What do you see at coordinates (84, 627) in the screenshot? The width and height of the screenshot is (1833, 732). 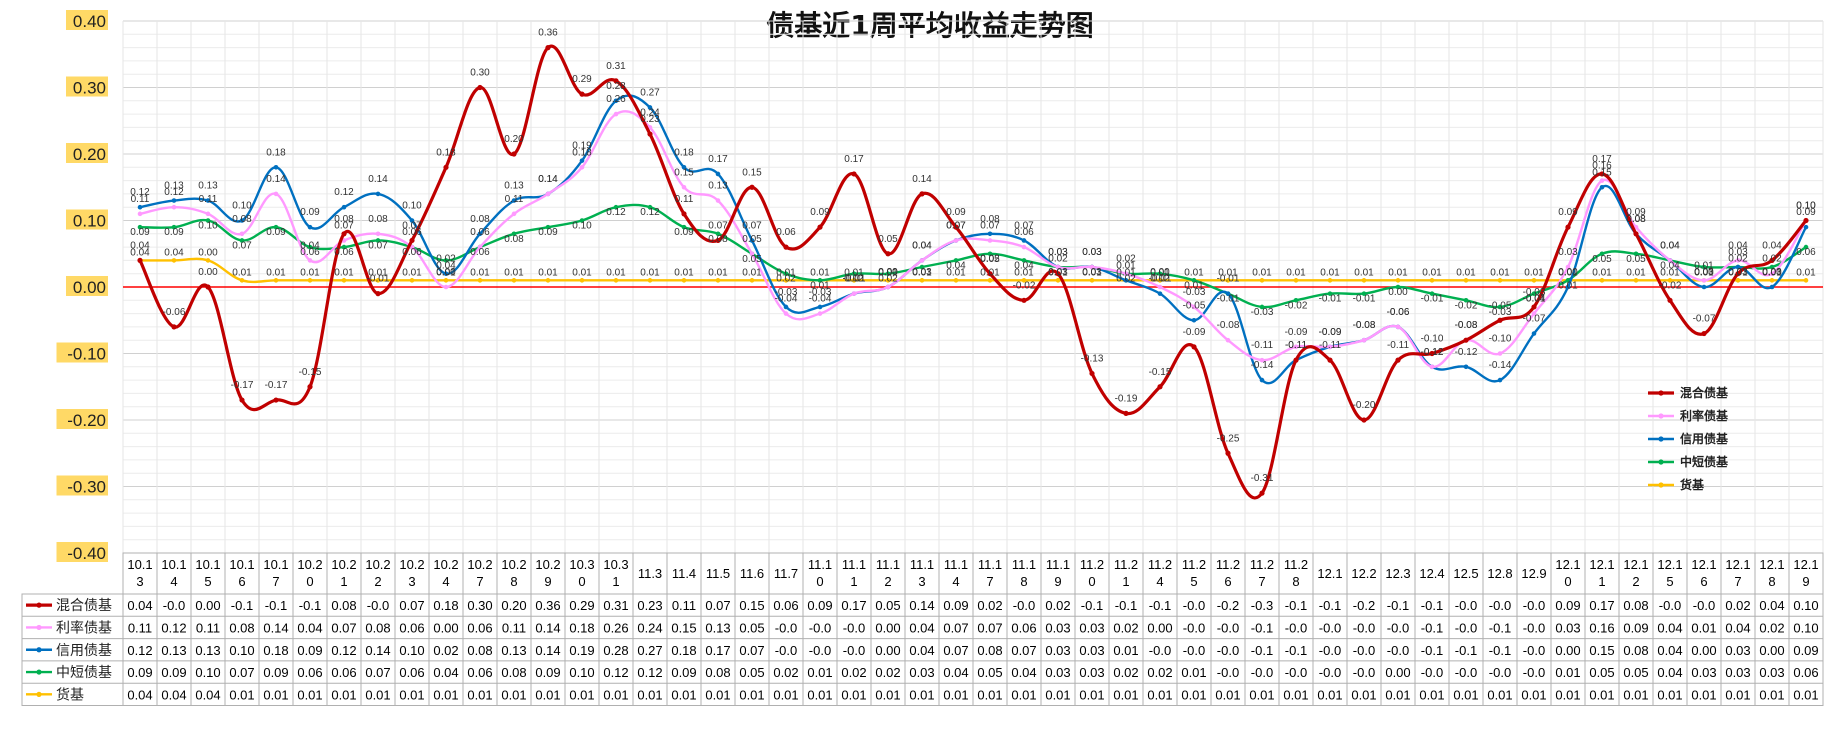 I see `row-name: 利率债基` at bounding box center [84, 627].